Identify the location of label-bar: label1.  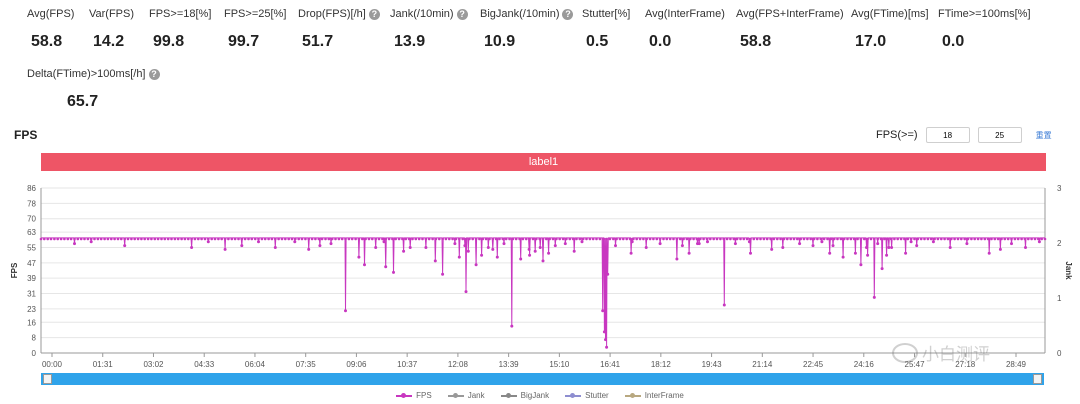
(543, 162).